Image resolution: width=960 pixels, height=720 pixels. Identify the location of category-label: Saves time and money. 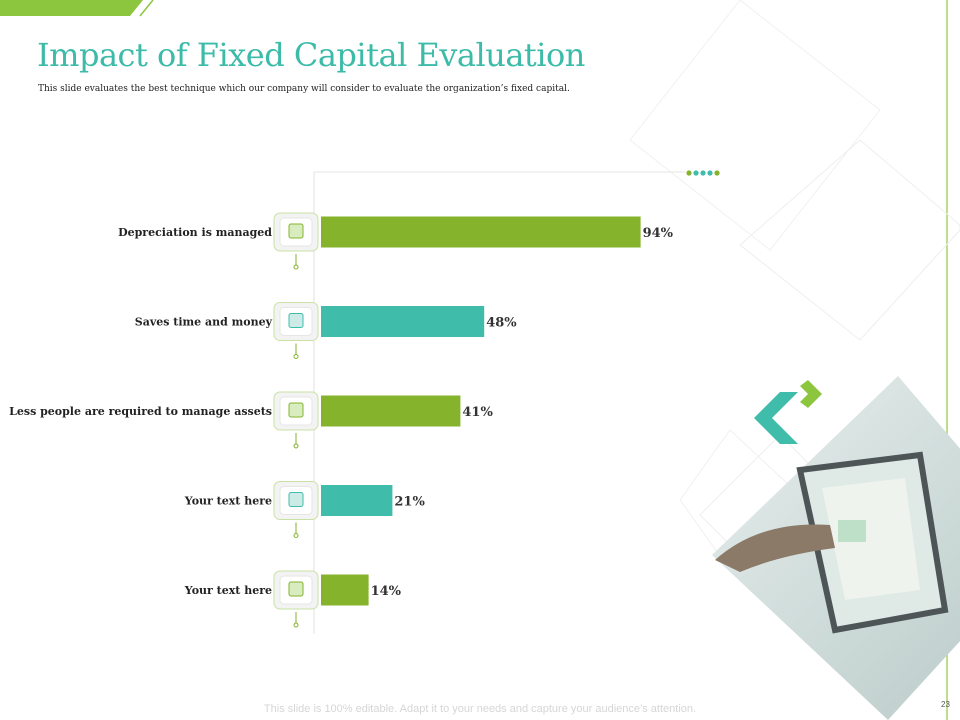
(204, 322).